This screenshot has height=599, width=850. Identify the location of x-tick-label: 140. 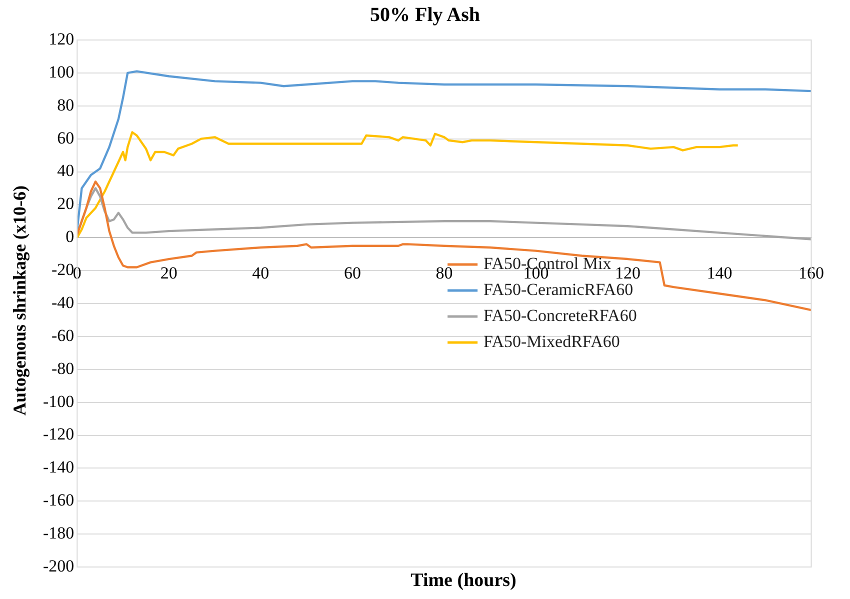
(719, 272).